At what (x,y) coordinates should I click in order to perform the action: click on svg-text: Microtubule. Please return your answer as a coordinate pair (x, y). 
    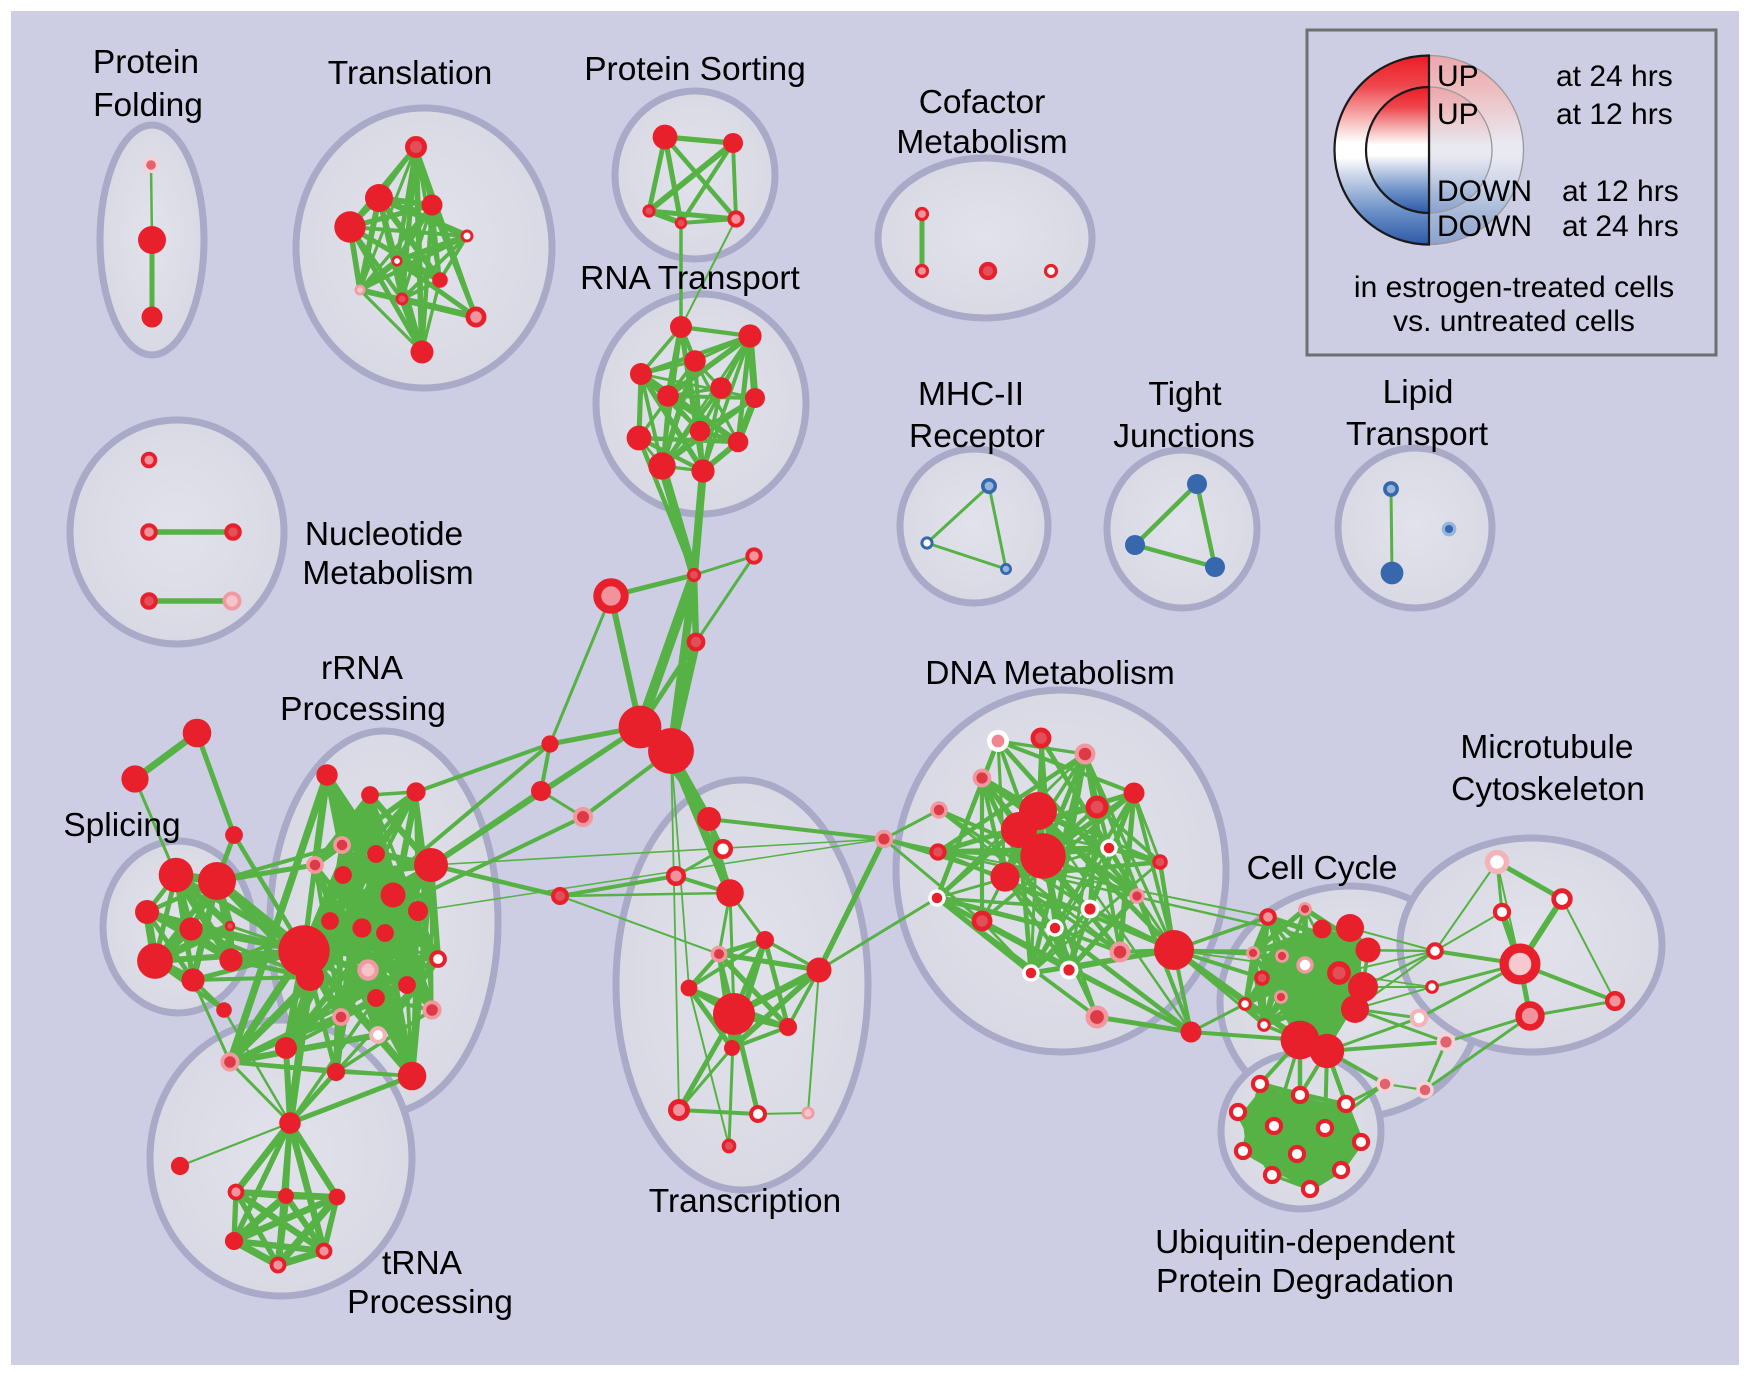
    Looking at the image, I should click on (1546, 747).